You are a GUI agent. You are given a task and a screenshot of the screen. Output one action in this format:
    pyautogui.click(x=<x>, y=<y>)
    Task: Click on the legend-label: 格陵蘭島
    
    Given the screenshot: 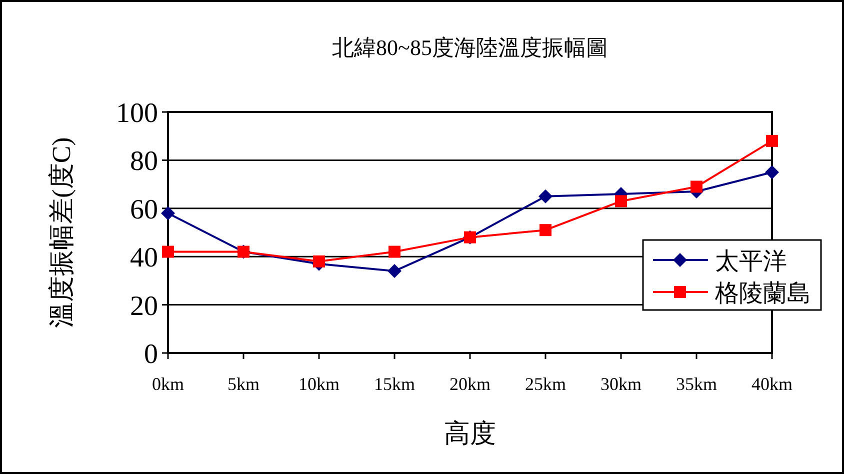 What is the action you would take?
    pyautogui.click(x=762, y=294)
    